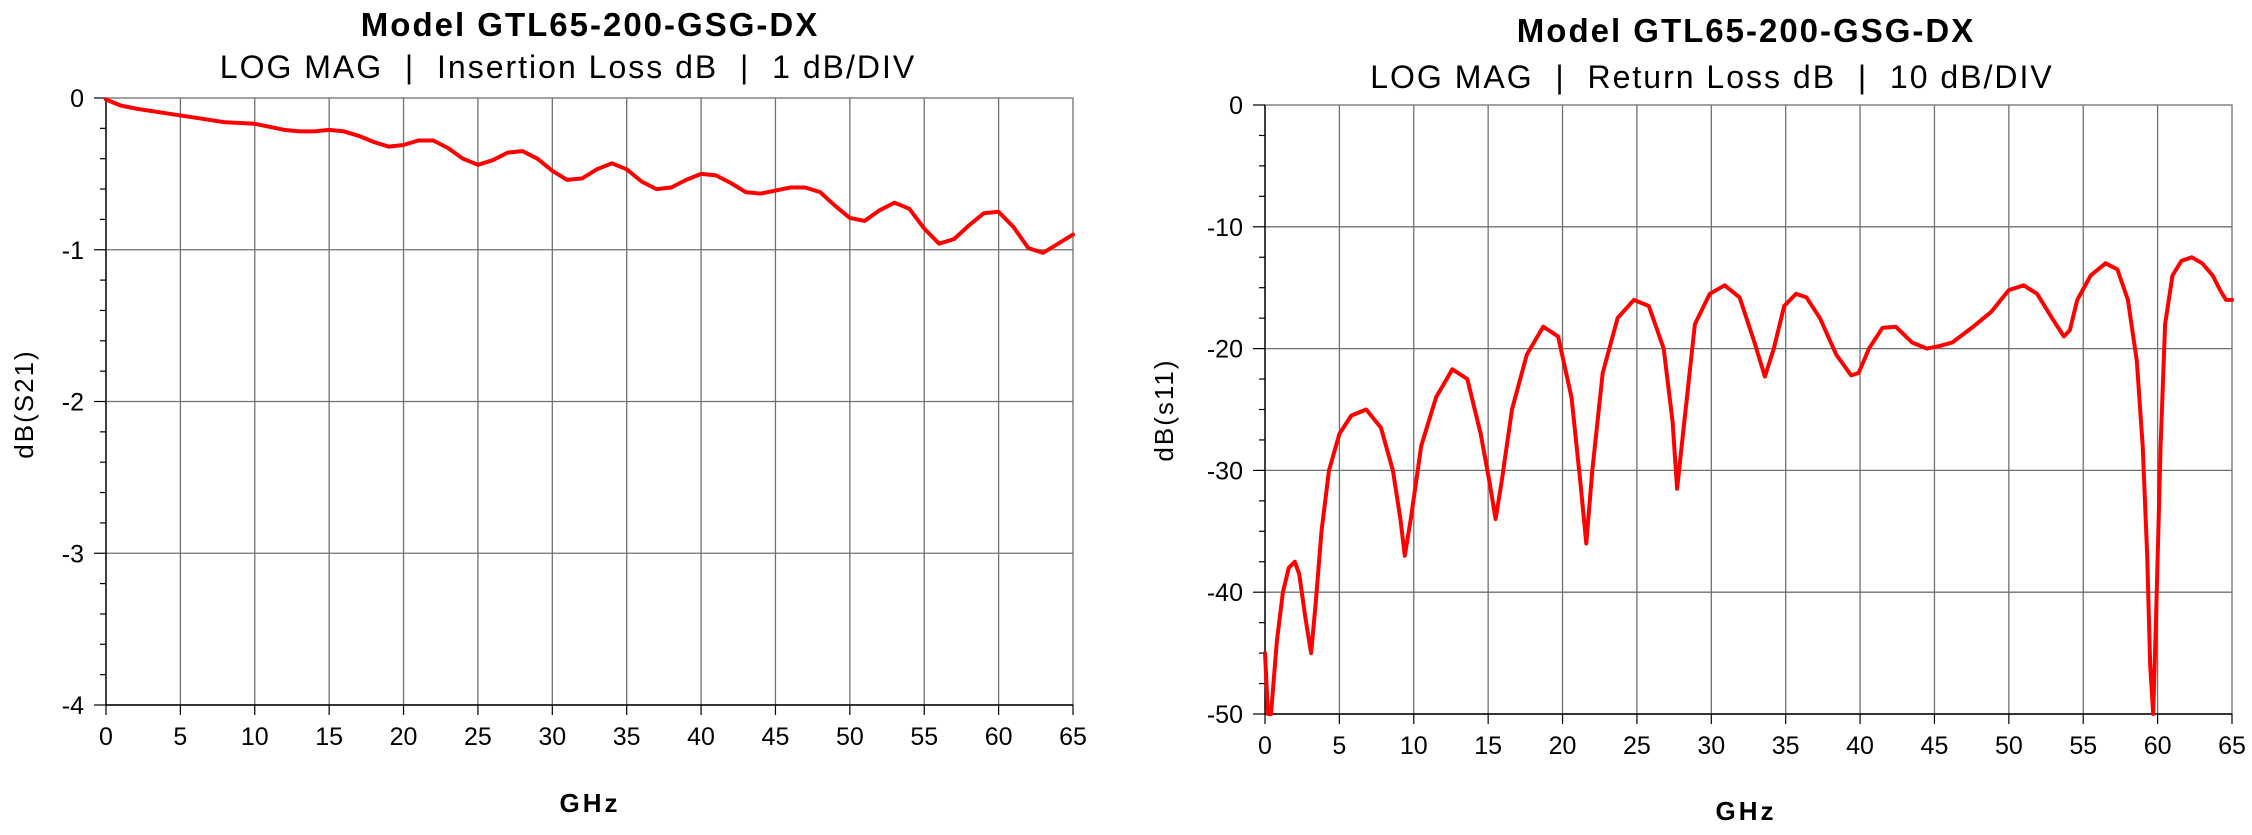 This screenshot has width=2252, height=835. I want to click on data-trace, so click(589, 176).